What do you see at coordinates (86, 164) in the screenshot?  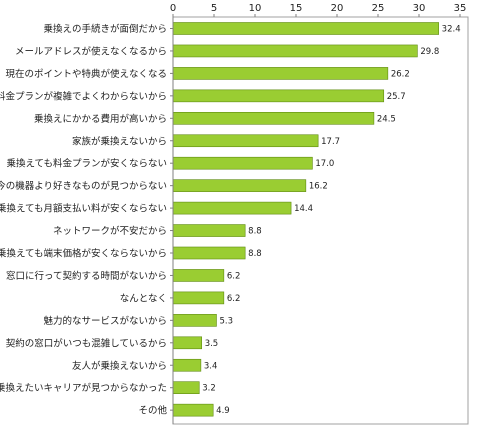 I see `category-label: 乗換えても料金プランが安くならない` at bounding box center [86, 164].